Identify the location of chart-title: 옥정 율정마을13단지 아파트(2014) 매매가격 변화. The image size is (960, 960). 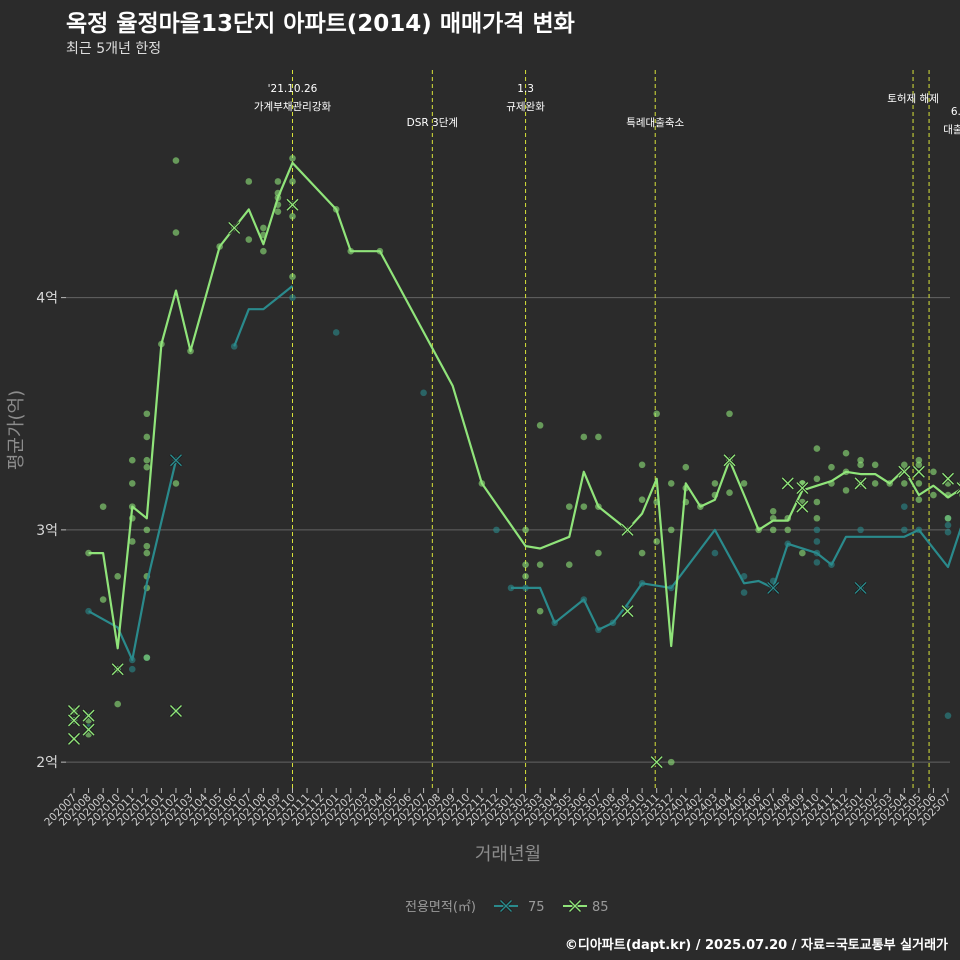
(320, 24).